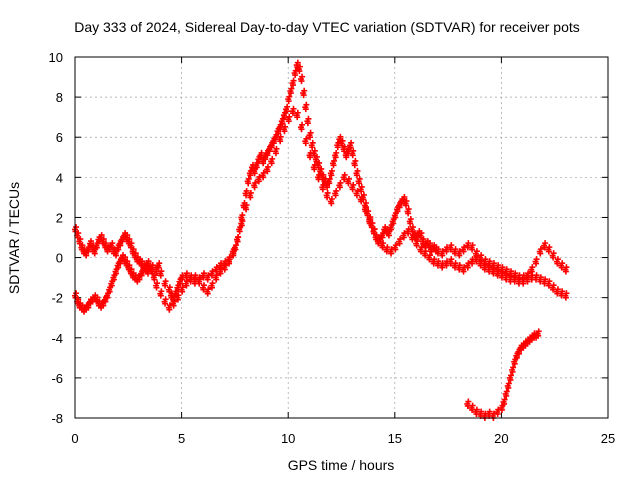 This screenshot has width=640, height=480. What do you see at coordinates (57, 378) in the screenshot?
I see `y-tick-label: -6` at bounding box center [57, 378].